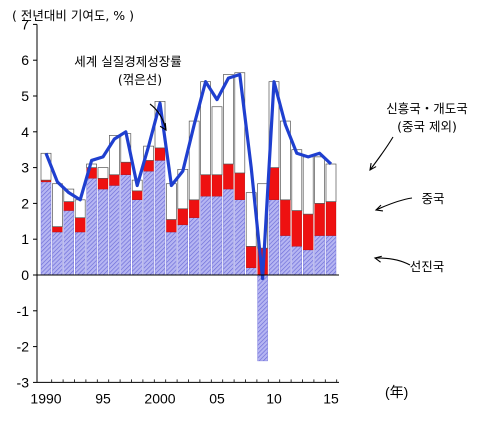 The width and height of the screenshot is (495, 428). I want to click on bar-advanced-1996, so click(114, 230).